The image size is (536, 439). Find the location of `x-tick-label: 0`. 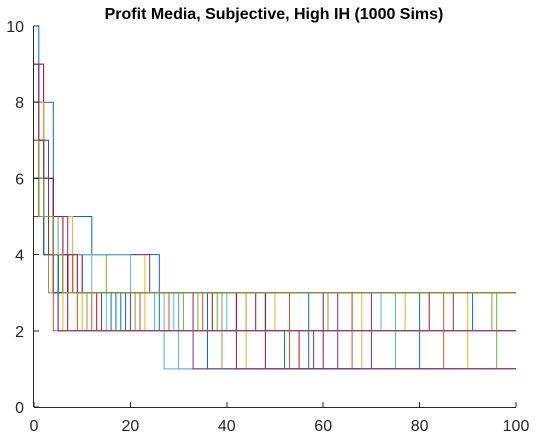

x-tick-label: 0 is located at coordinates (34, 426).